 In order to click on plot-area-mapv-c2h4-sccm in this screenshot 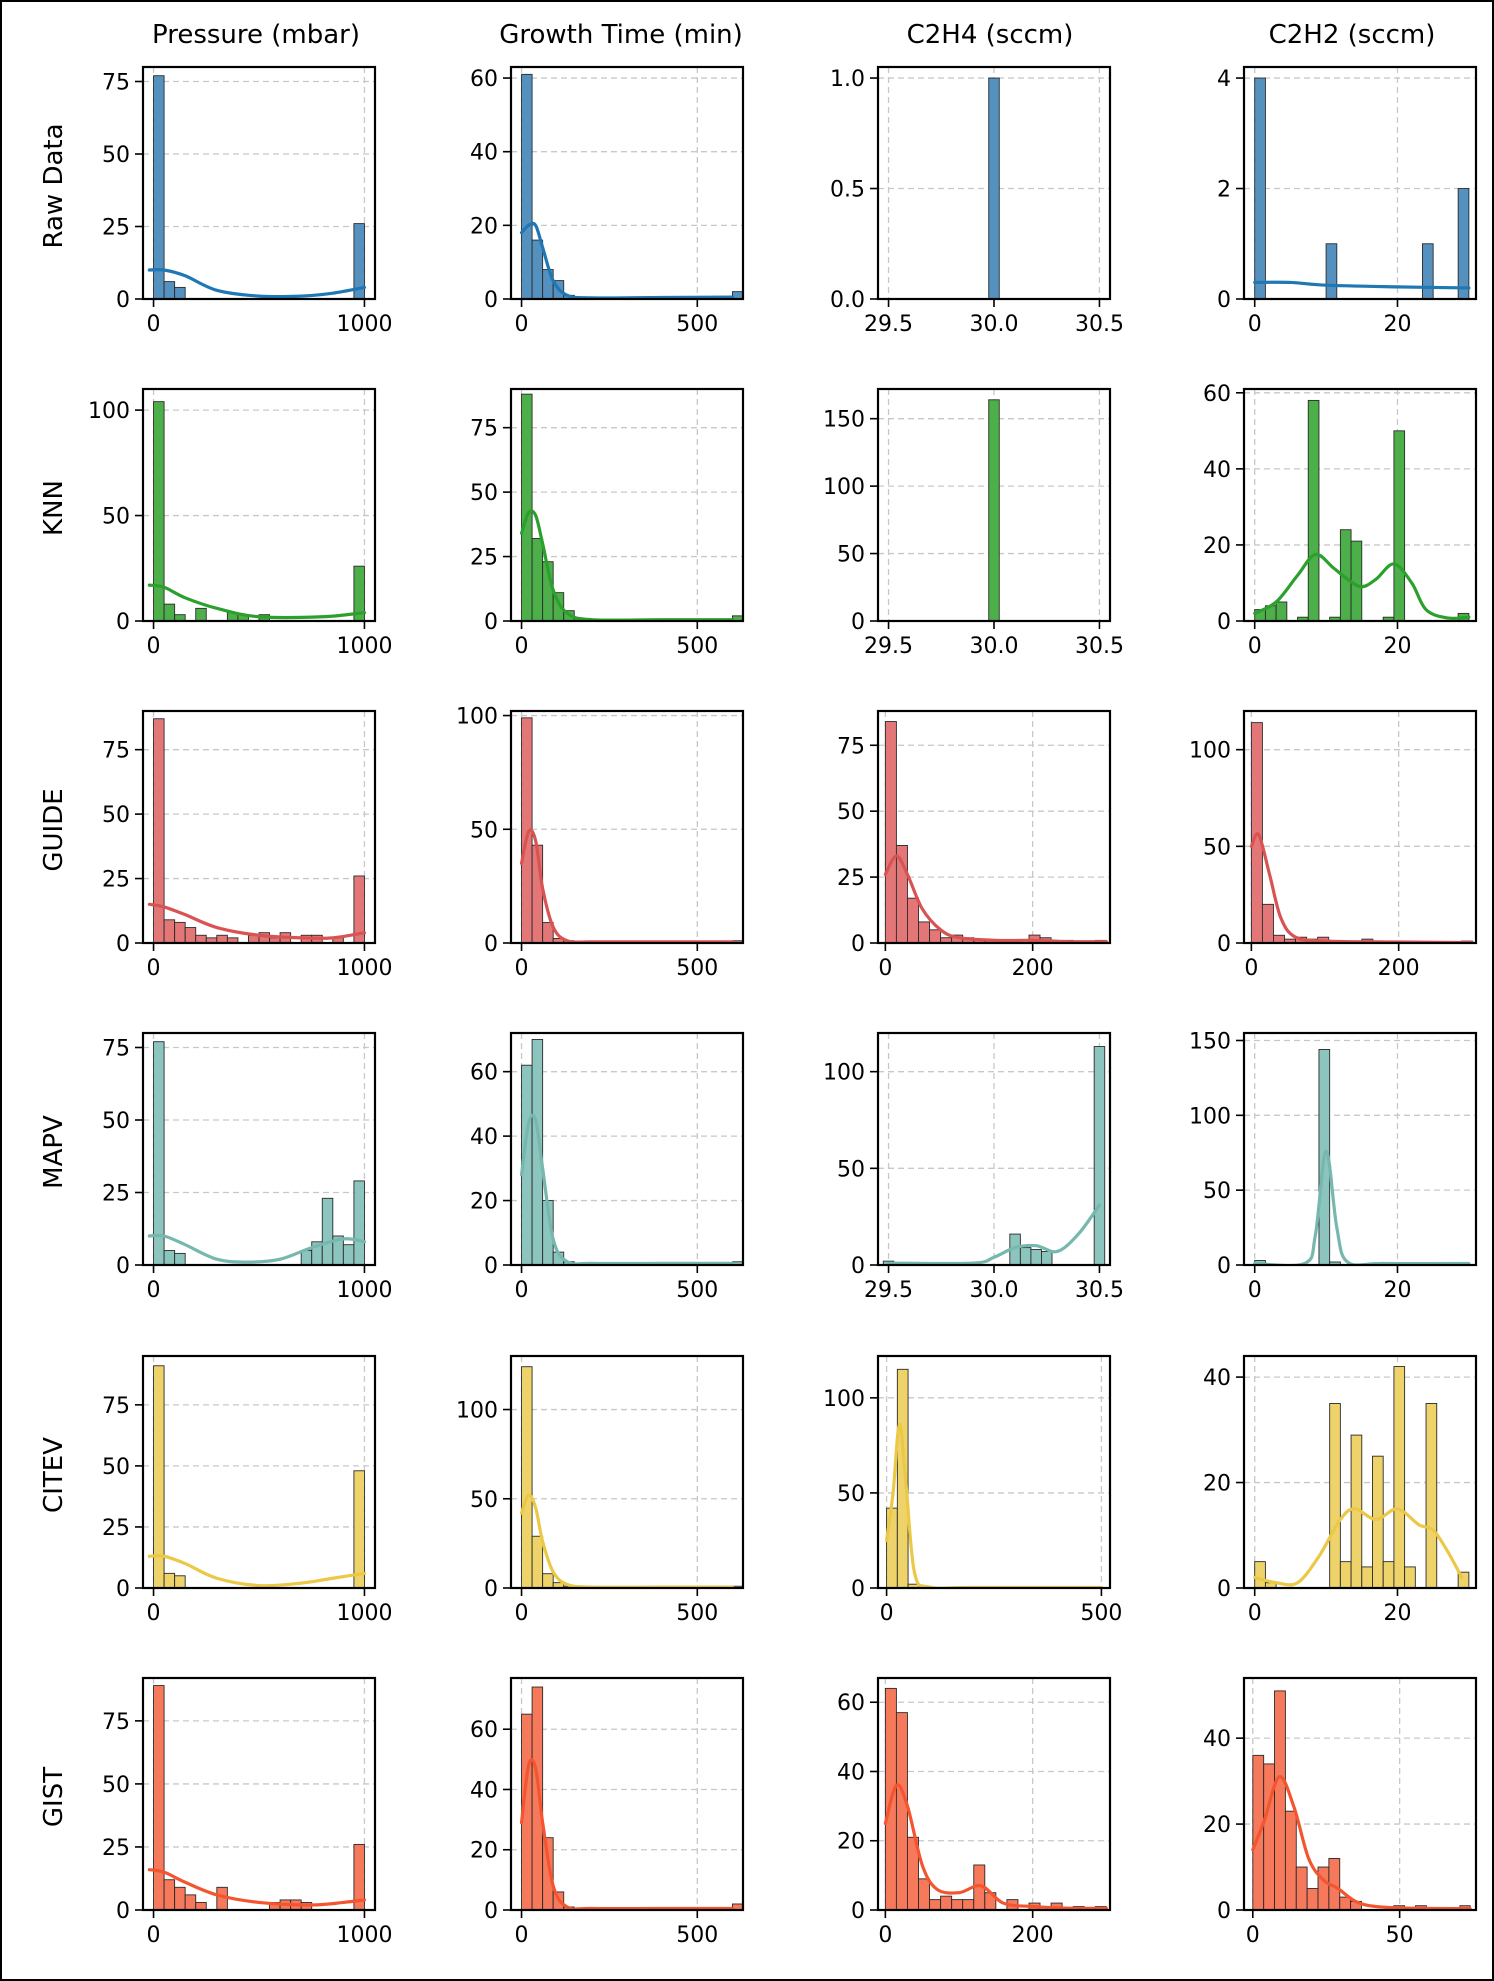, I will do `click(994, 1155)`.